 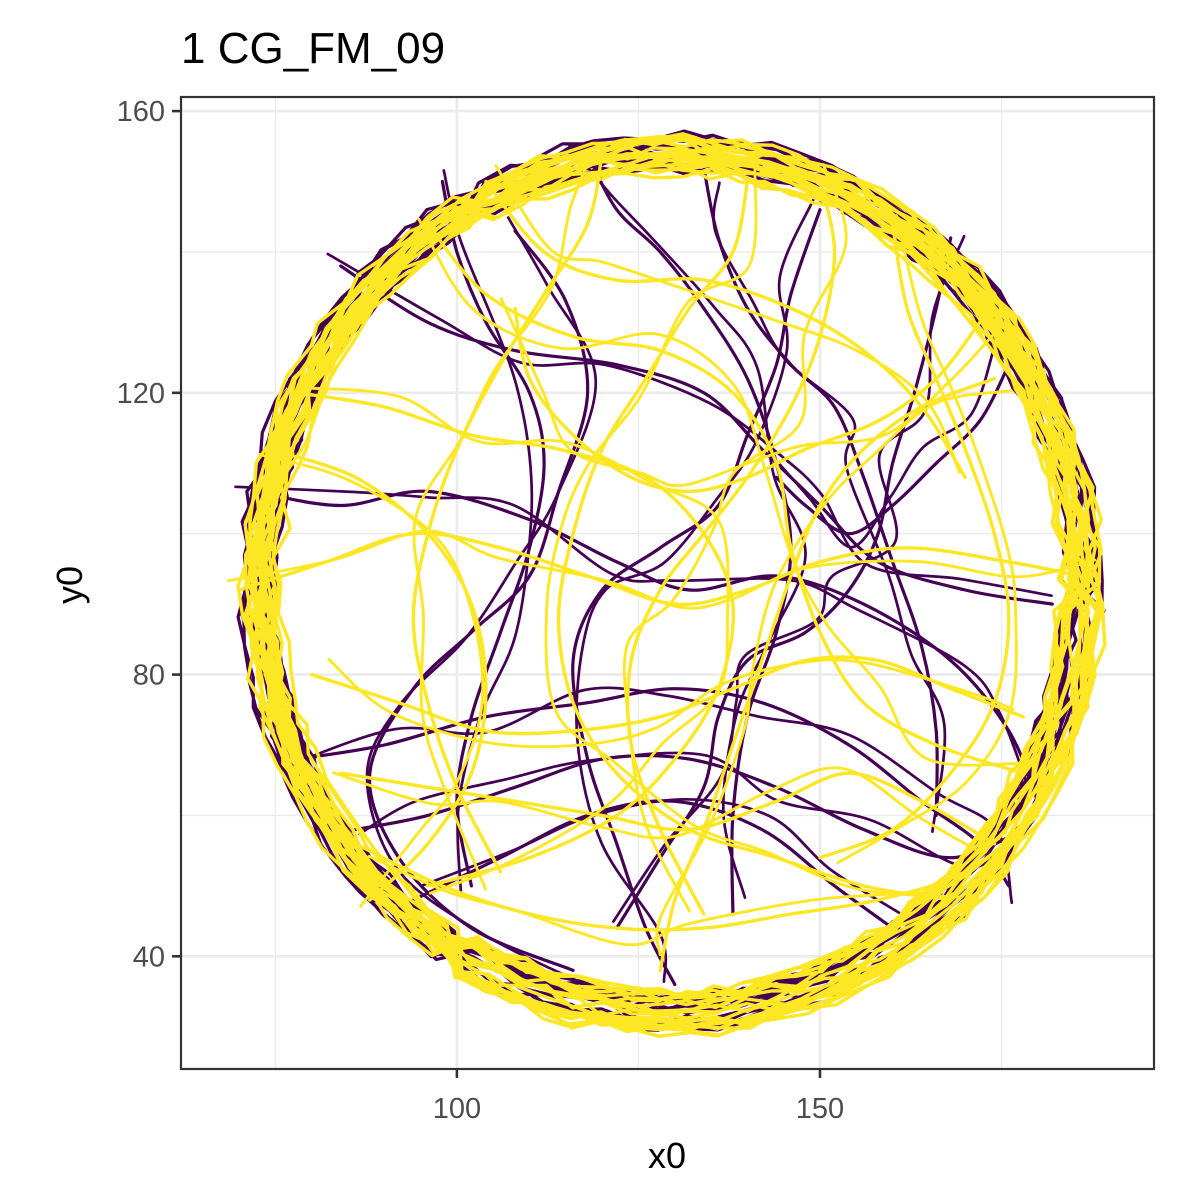 What do you see at coordinates (69, 585) in the screenshot?
I see `y-axis-title: y0` at bounding box center [69, 585].